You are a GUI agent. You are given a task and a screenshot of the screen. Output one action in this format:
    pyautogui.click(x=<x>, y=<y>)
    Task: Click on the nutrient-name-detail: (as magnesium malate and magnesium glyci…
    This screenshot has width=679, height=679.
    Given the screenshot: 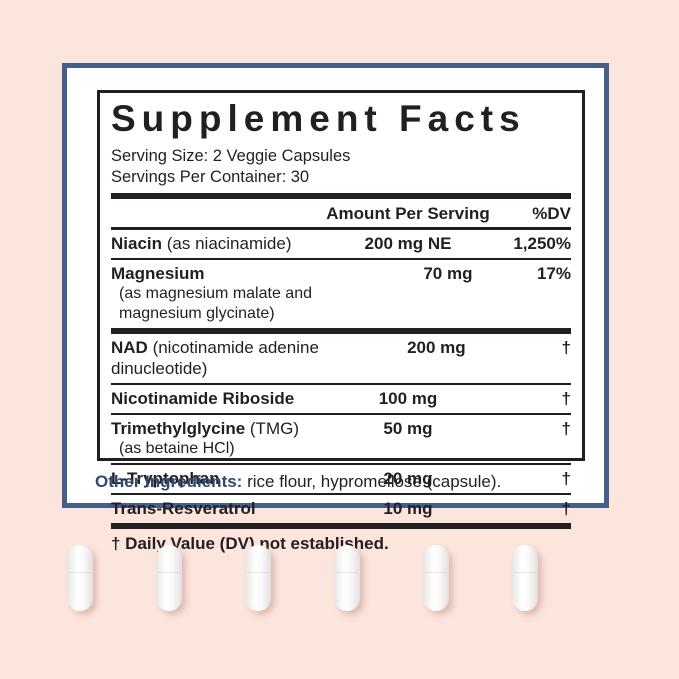 What is the action you would take?
    pyautogui.click(x=215, y=303)
    